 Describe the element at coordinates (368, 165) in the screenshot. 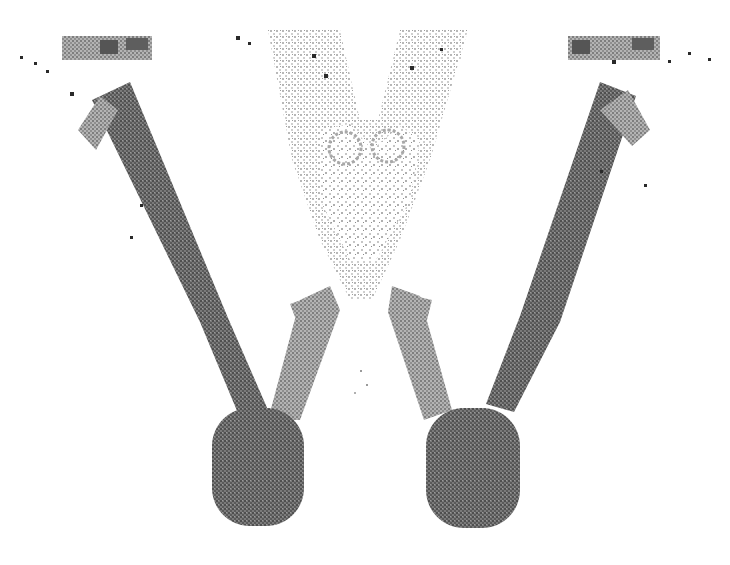

I see `center-crossing` at that location.